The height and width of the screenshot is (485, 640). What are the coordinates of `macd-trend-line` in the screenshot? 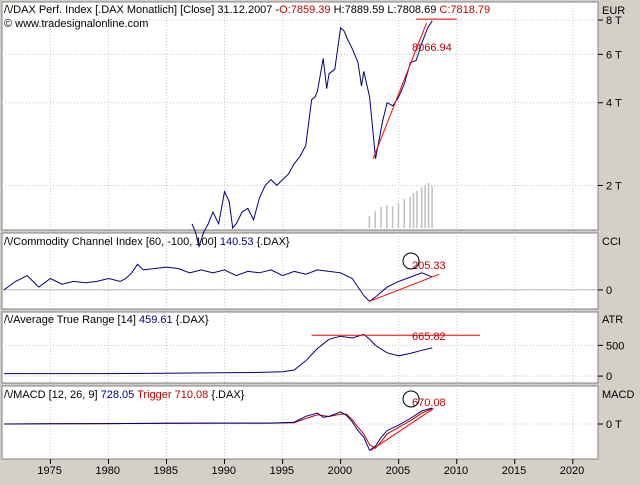 It's located at (402, 429).